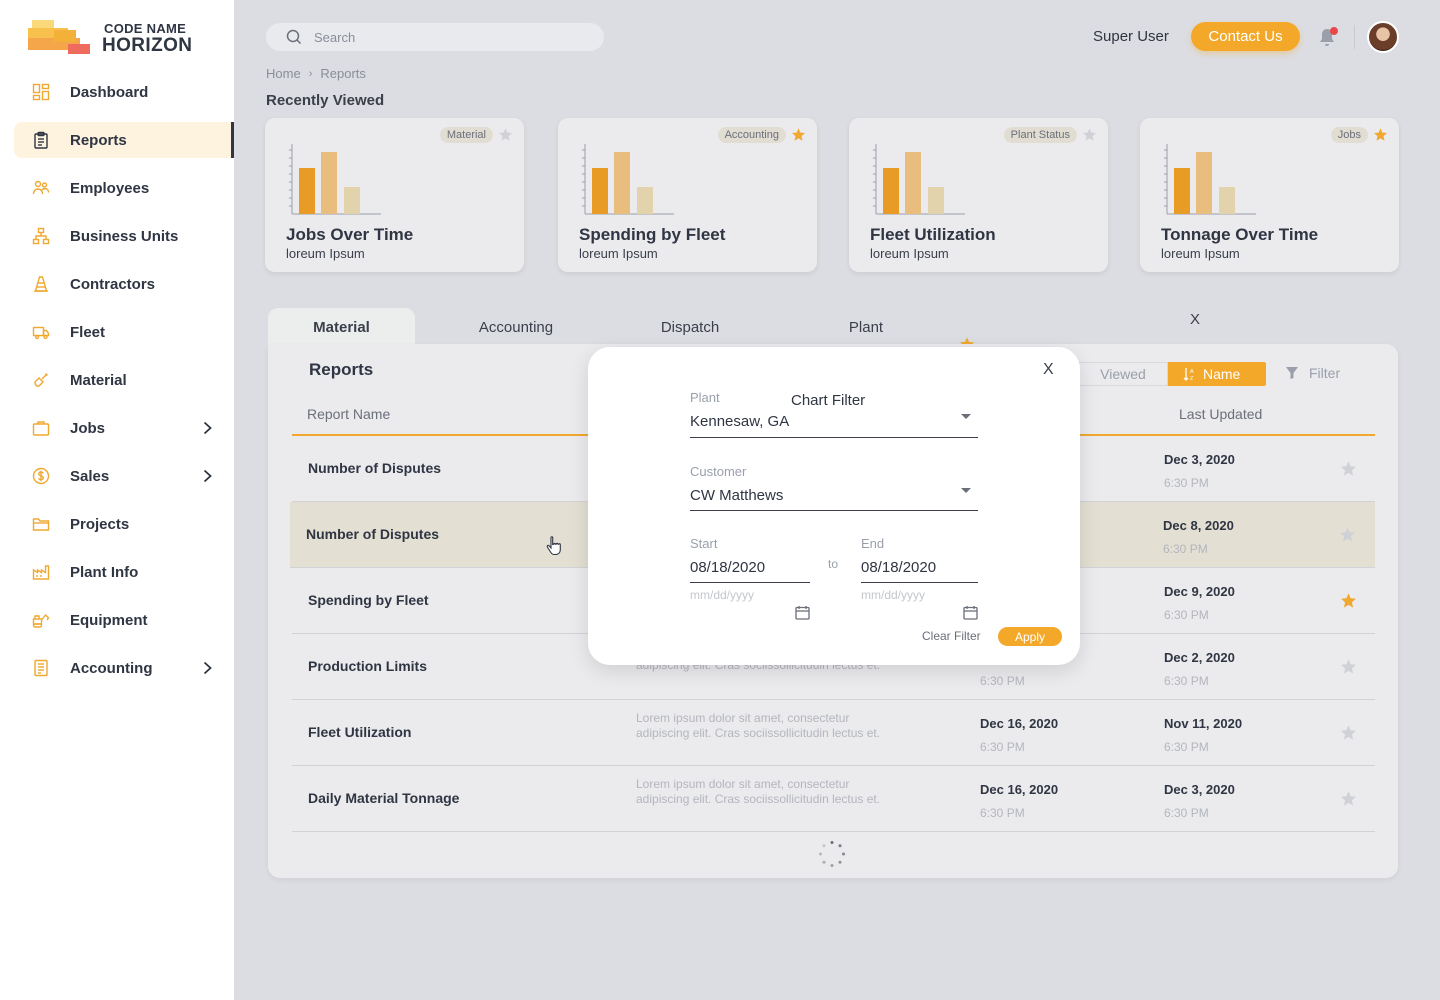 This screenshot has width=1440, height=1000. What do you see at coordinates (41, 188) in the screenshot?
I see `people-icon` at bounding box center [41, 188].